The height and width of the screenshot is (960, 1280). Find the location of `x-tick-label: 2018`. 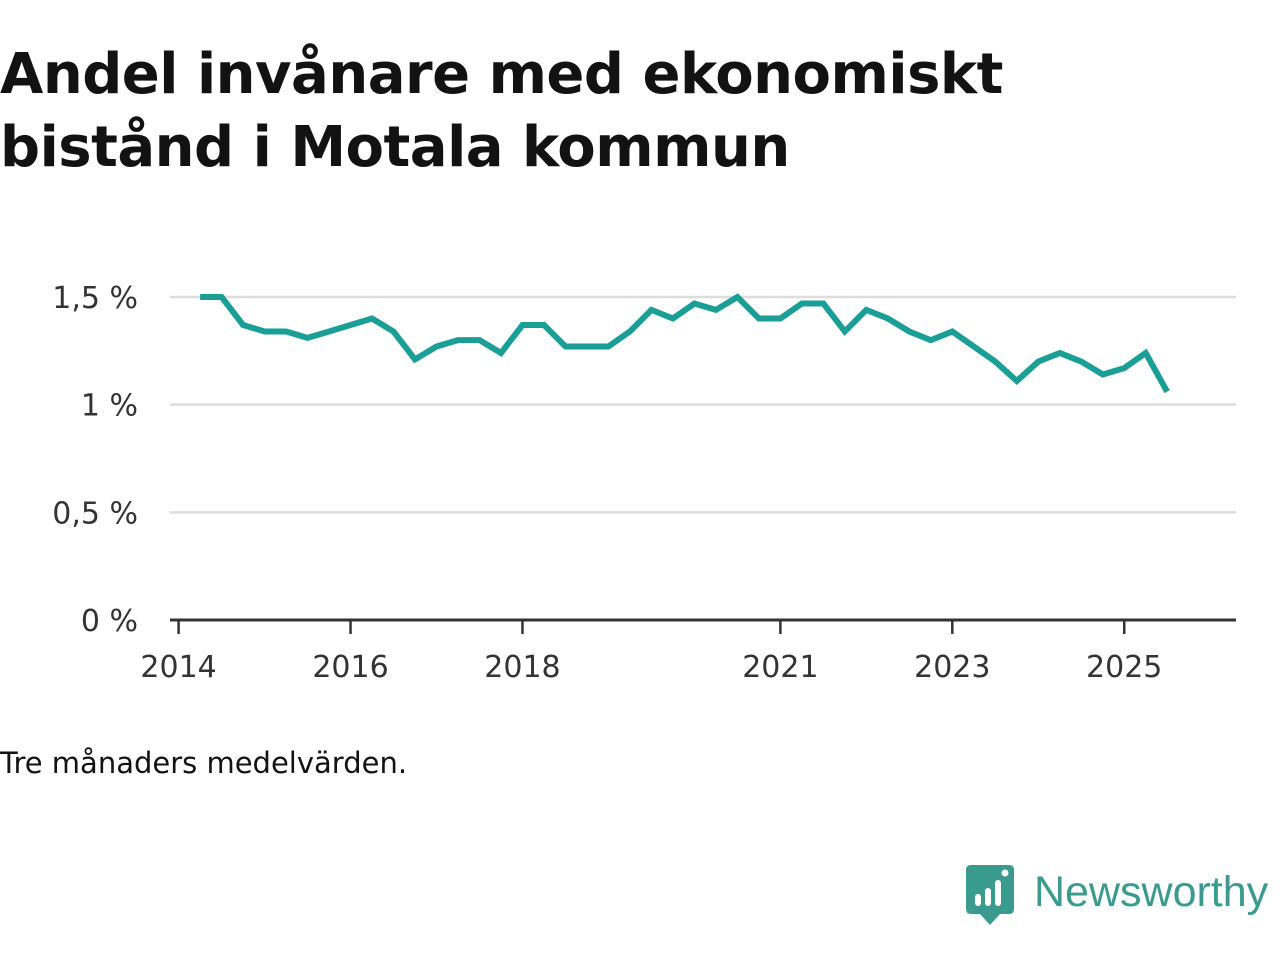

x-tick-label: 2018 is located at coordinates (522, 667).